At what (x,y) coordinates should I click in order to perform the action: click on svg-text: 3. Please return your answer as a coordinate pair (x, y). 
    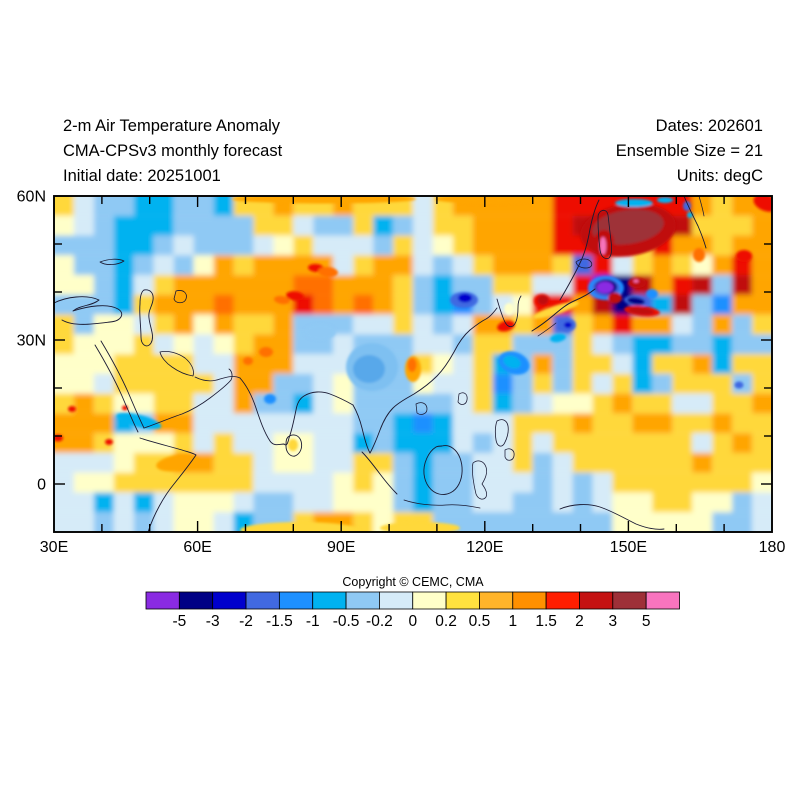
    Looking at the image, I should click on (612, 621).